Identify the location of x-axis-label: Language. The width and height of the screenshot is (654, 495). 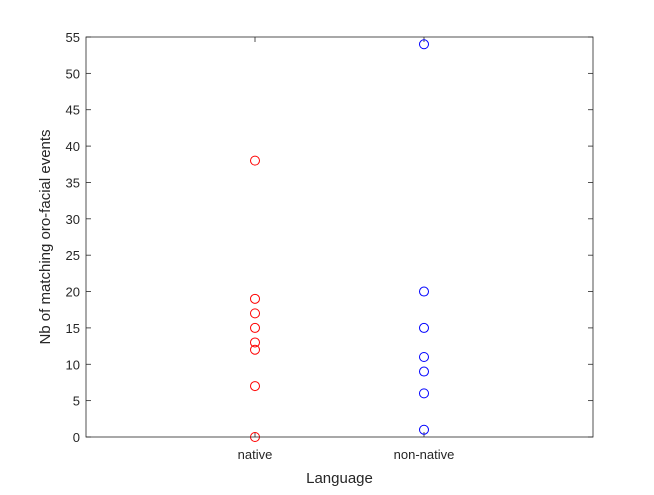
(339, 478).